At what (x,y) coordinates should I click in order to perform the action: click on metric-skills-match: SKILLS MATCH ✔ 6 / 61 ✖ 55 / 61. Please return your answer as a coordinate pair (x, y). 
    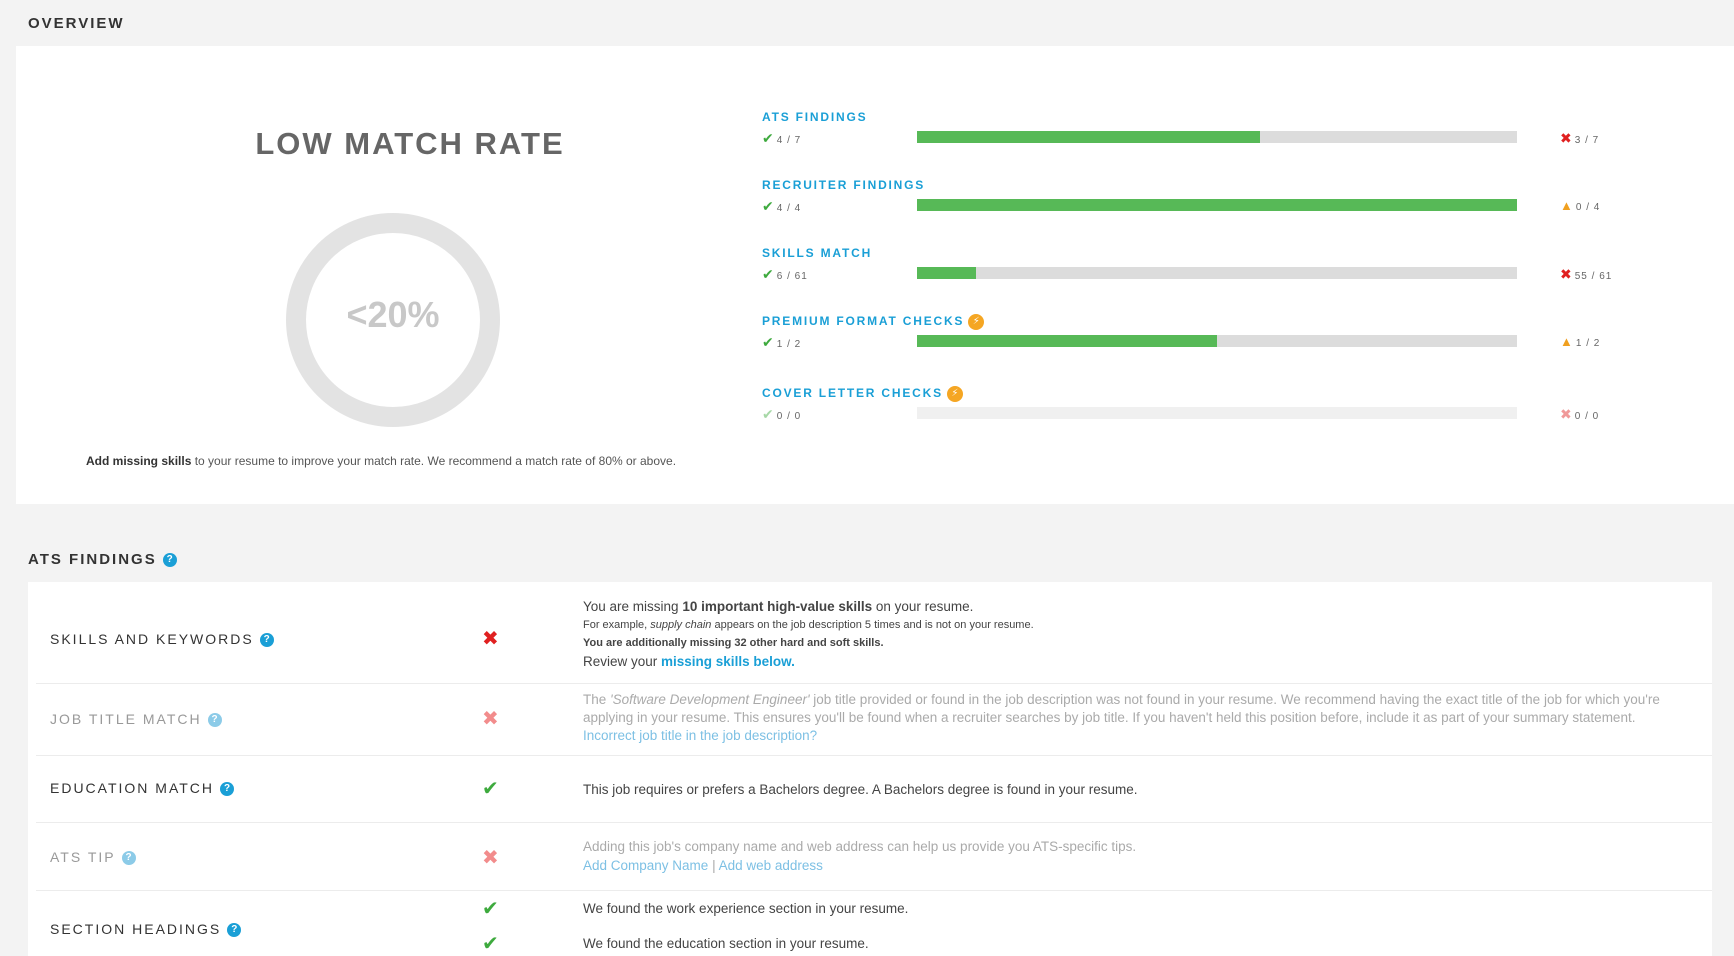
    Looking at the image, I should click on (1212, 271).